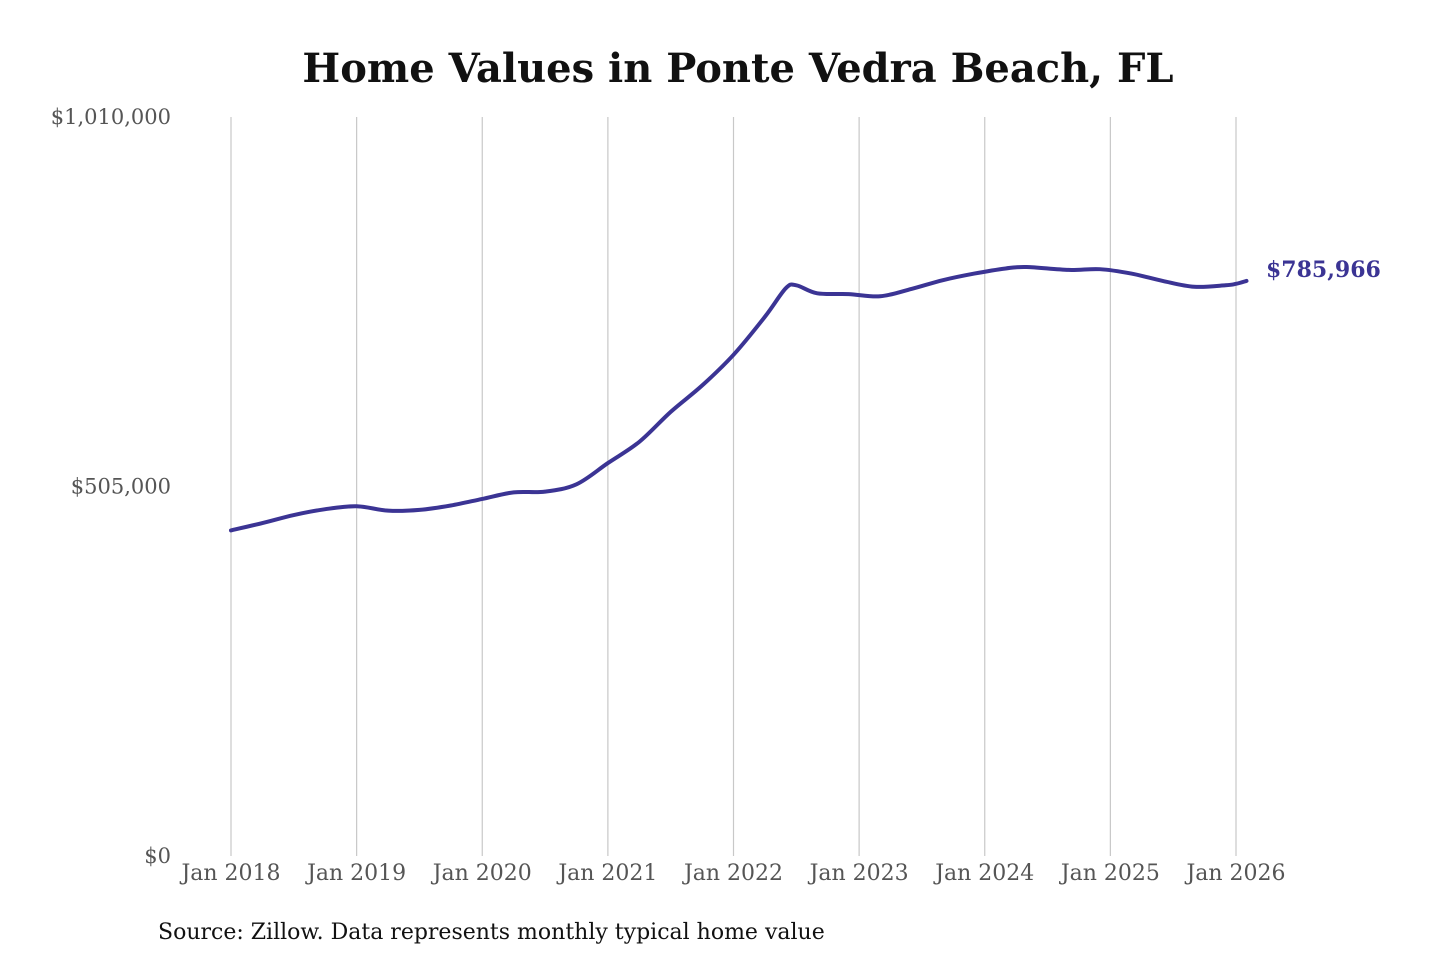 The height and width of the screenshot is (960, 1440). I want to click on x-tick-label: Jan 2021, so click(606, 873).